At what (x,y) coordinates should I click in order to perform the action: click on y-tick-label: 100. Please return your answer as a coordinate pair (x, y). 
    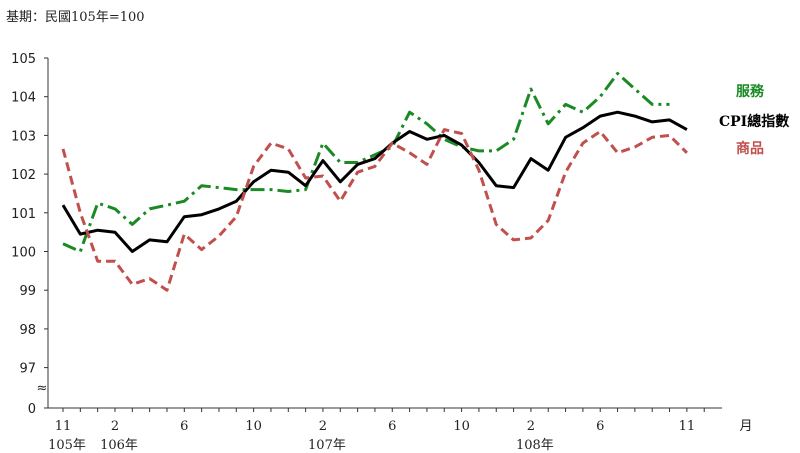
    Looking at the image, I should click on (23, 253).